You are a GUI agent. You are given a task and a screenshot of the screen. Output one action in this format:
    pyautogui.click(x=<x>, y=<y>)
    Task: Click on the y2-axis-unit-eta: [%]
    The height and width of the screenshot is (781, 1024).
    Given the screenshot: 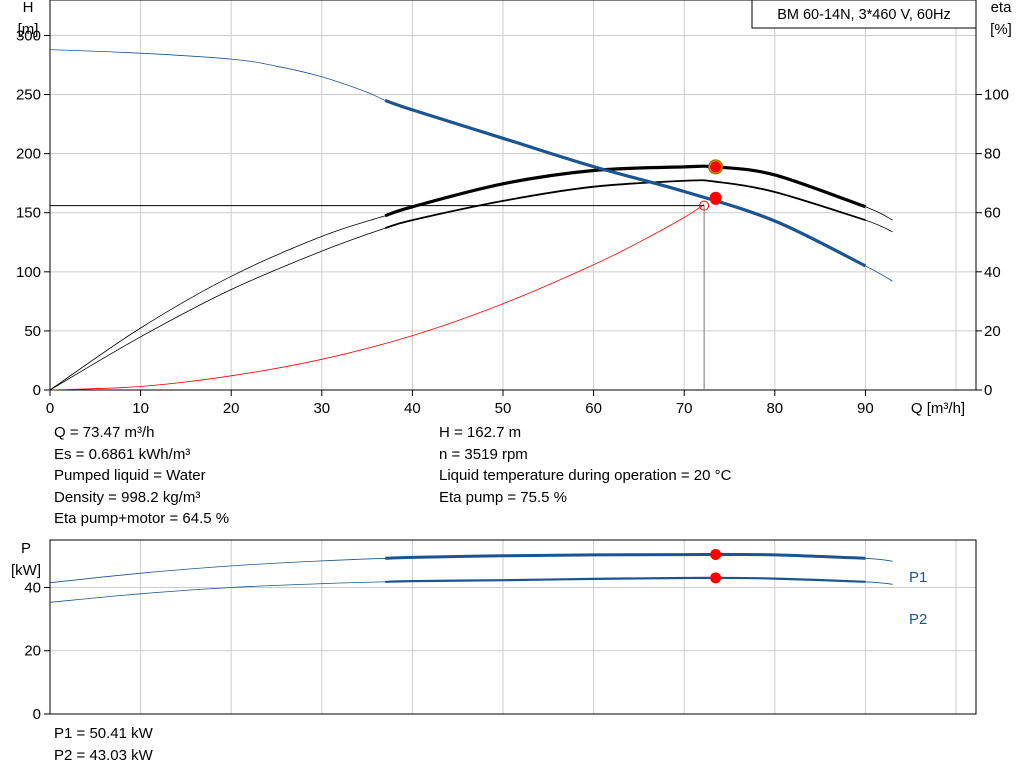 What is the action you would take?
    pyautogui.click(x=1001, y=29)
    